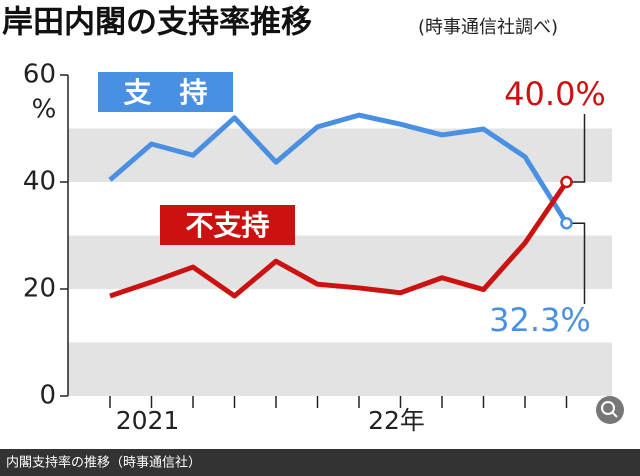  Describe the element at coordinates (148, 420) in the screenshot. I see `x-tick-label: 2021` at that location.